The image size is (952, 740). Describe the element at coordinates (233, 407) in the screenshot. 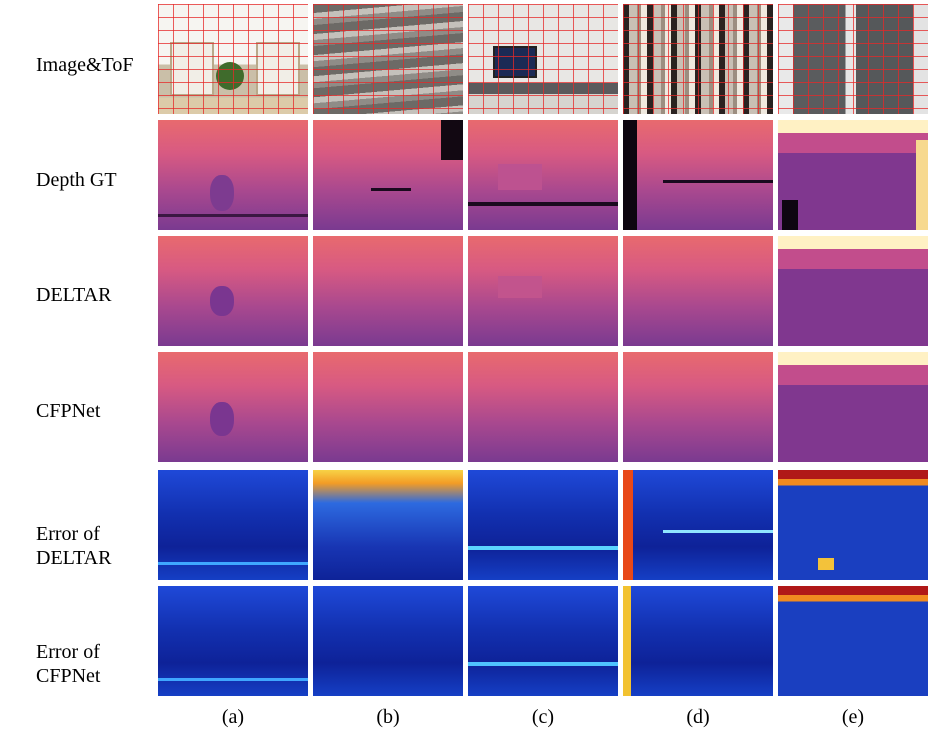

I see `panel-a-cfpnet` at that location.